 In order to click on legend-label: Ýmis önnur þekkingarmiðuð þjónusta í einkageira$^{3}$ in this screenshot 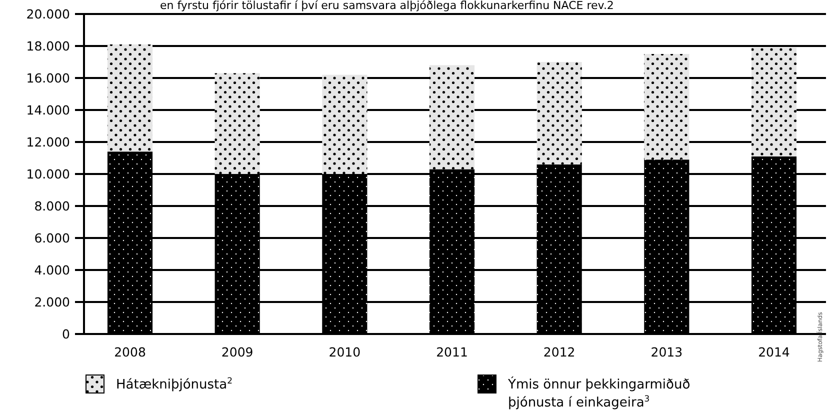, I will do `click(598, 393)`.